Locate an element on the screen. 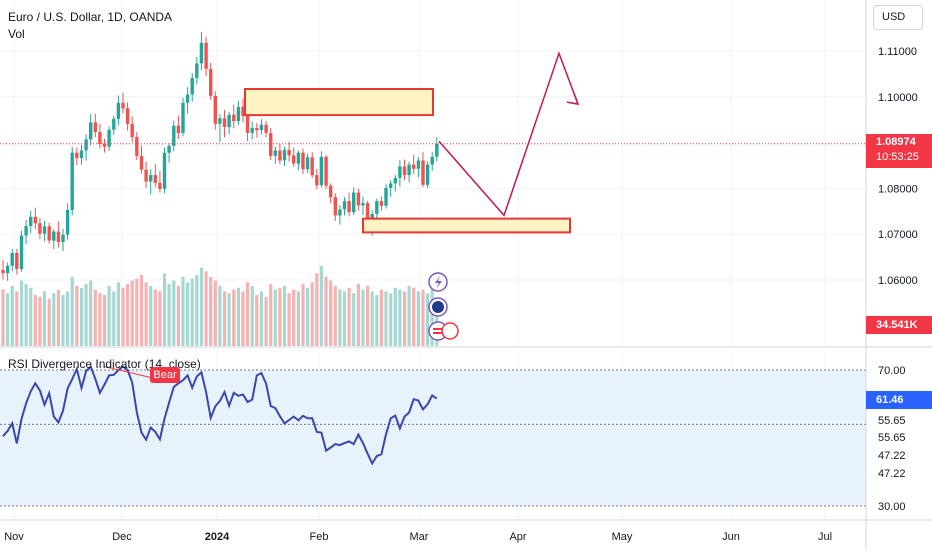 The image size is (932, 555). support-zone is located at coordinates (466, 225).